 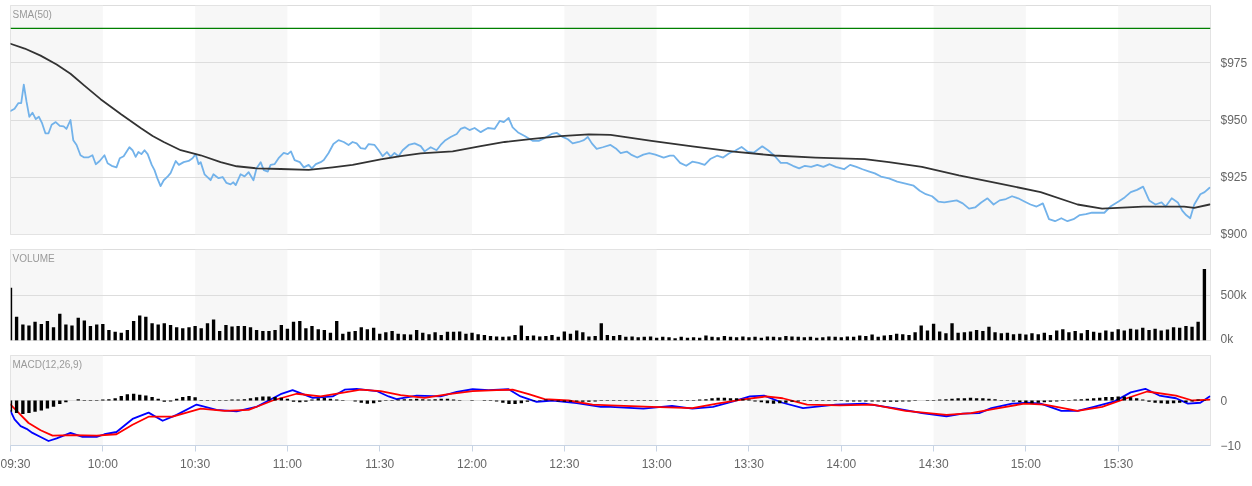 I want to click on x-tick-label: 10:30, so click(x=195, y=463).